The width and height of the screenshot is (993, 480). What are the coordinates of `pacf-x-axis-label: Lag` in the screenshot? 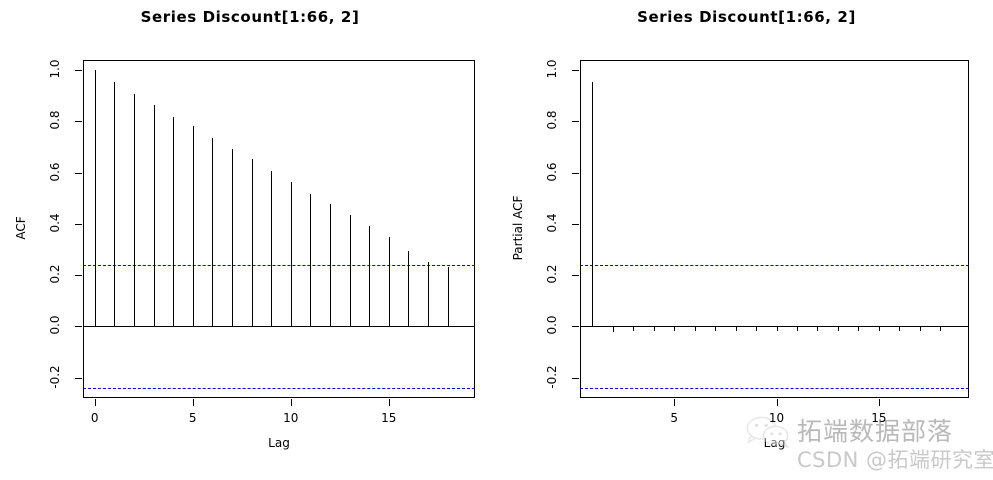 It's located at (774, 443).